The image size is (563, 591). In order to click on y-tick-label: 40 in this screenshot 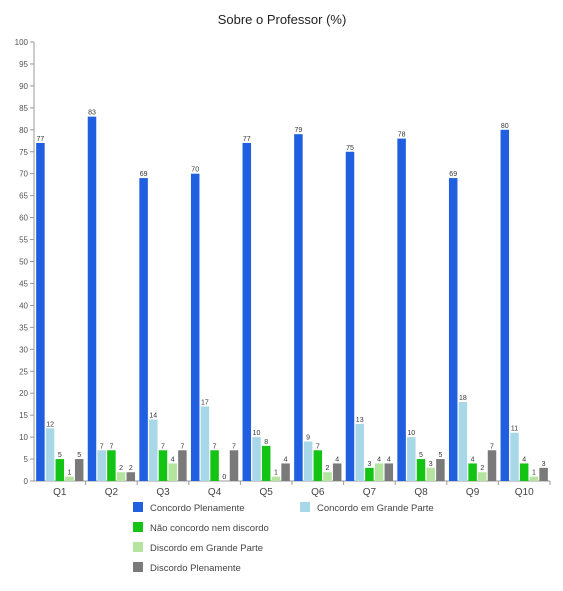, I will do `click(23, 305)`.